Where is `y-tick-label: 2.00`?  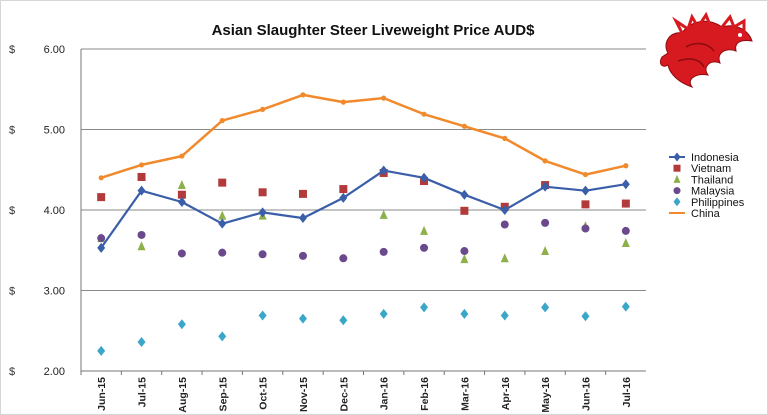
y-tick-label: 2.00 is located at coordinates (54, 372).